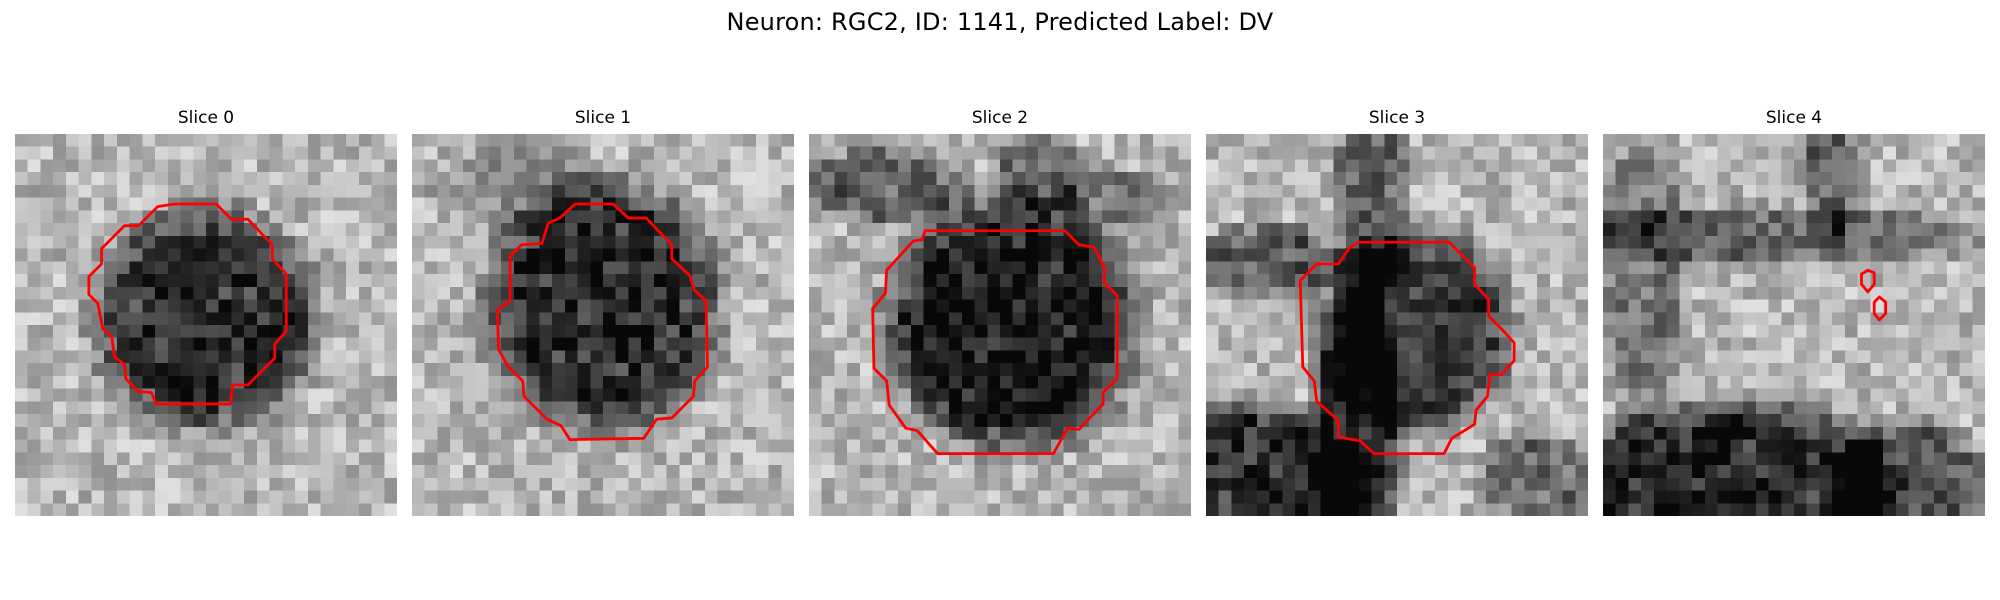 The height and width of the screenshot is (600, 2000). I want to click on slice-title: Slice 4, so click(1794, 118).